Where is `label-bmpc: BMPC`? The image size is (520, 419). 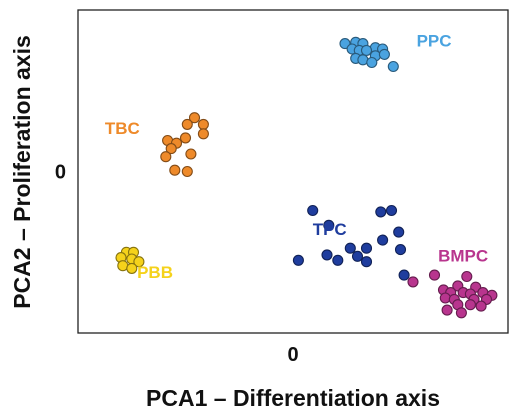
label-bmpc: BMPC is located at coordinates (463, 256).